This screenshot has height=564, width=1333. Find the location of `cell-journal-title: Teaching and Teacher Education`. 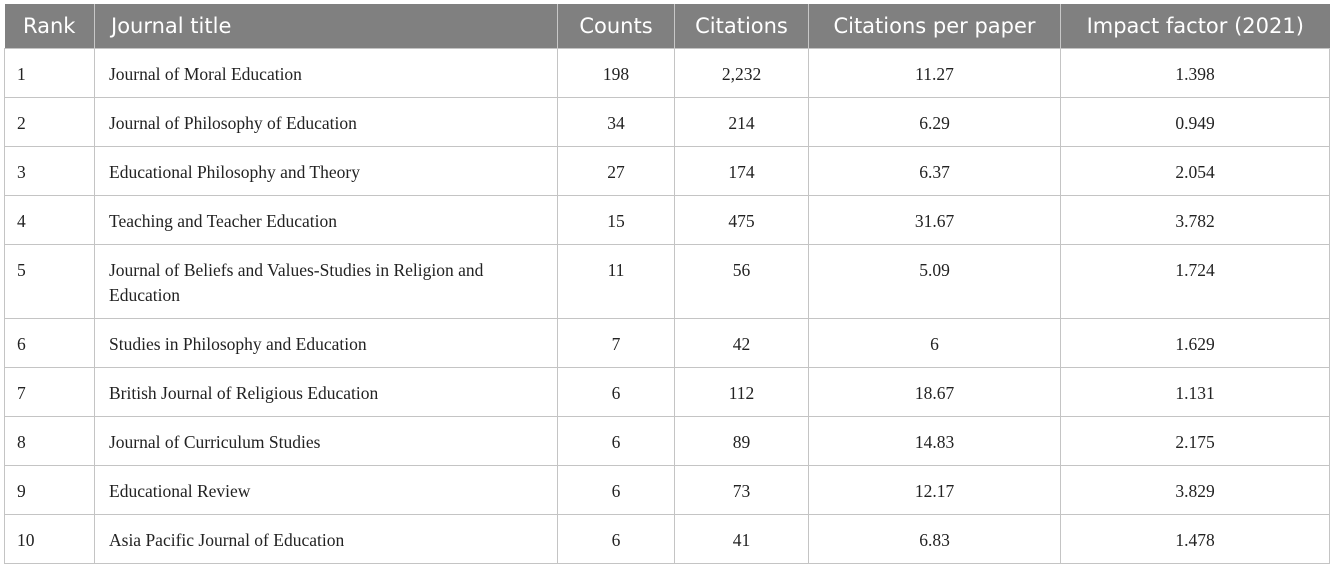

cell-journal-title: Teaching and Teacher Education is located at coordinates (326, 220).